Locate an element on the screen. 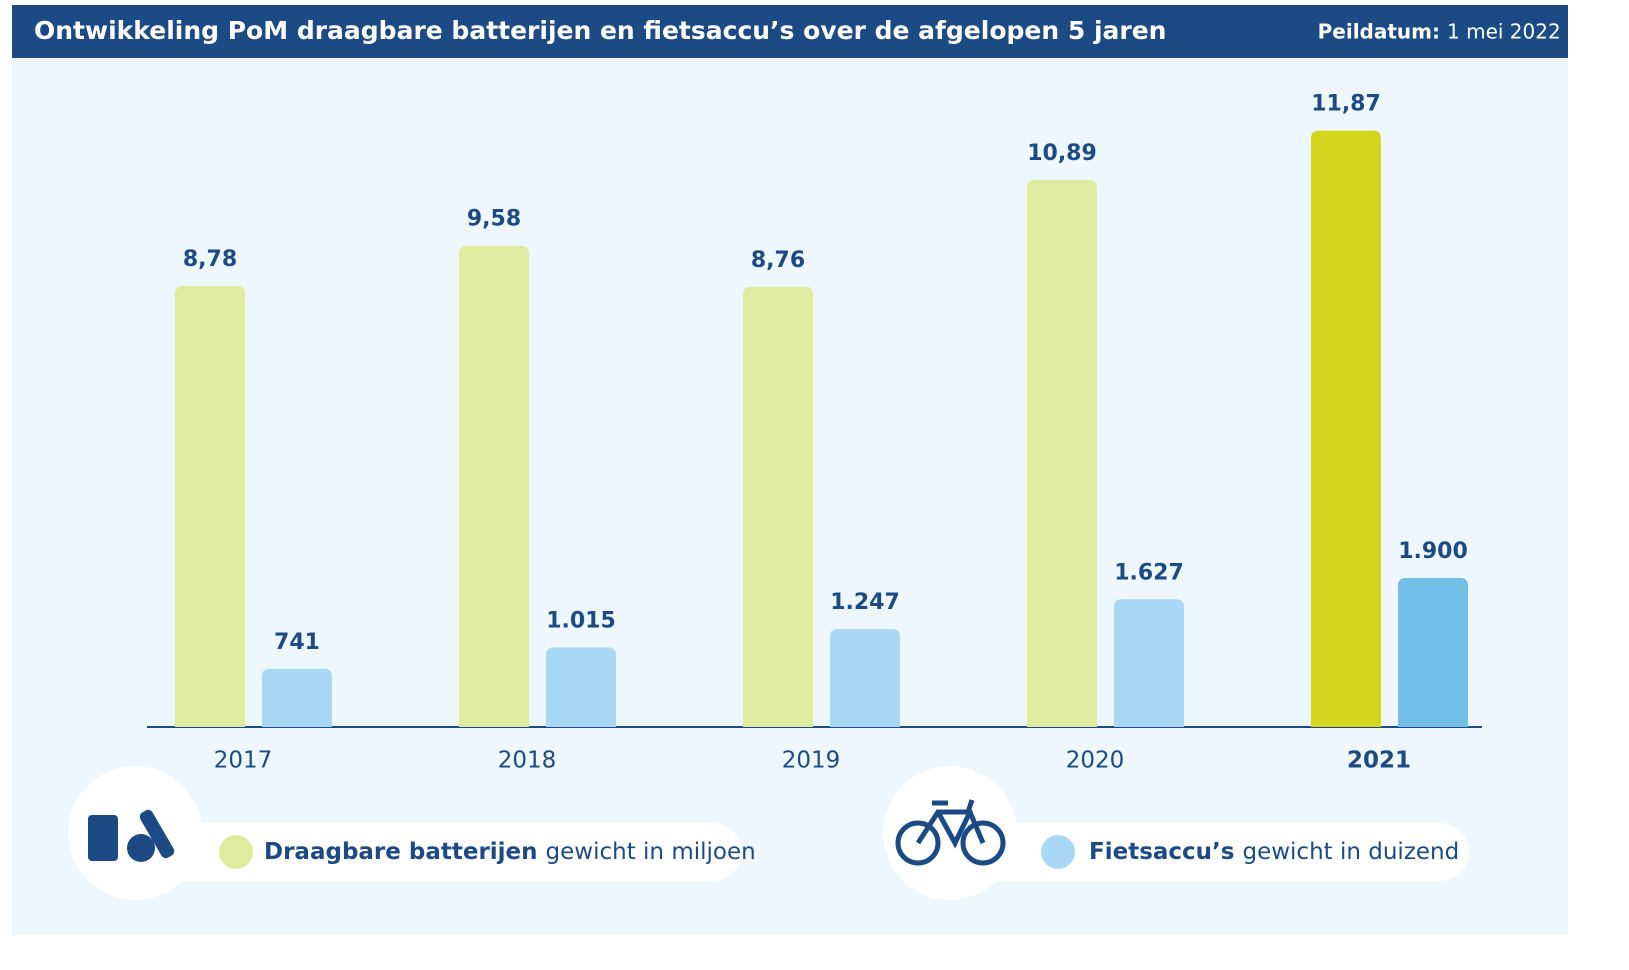 The image size is (1629, 970). value-label: 8,76 is located at coordinates (778, 260).